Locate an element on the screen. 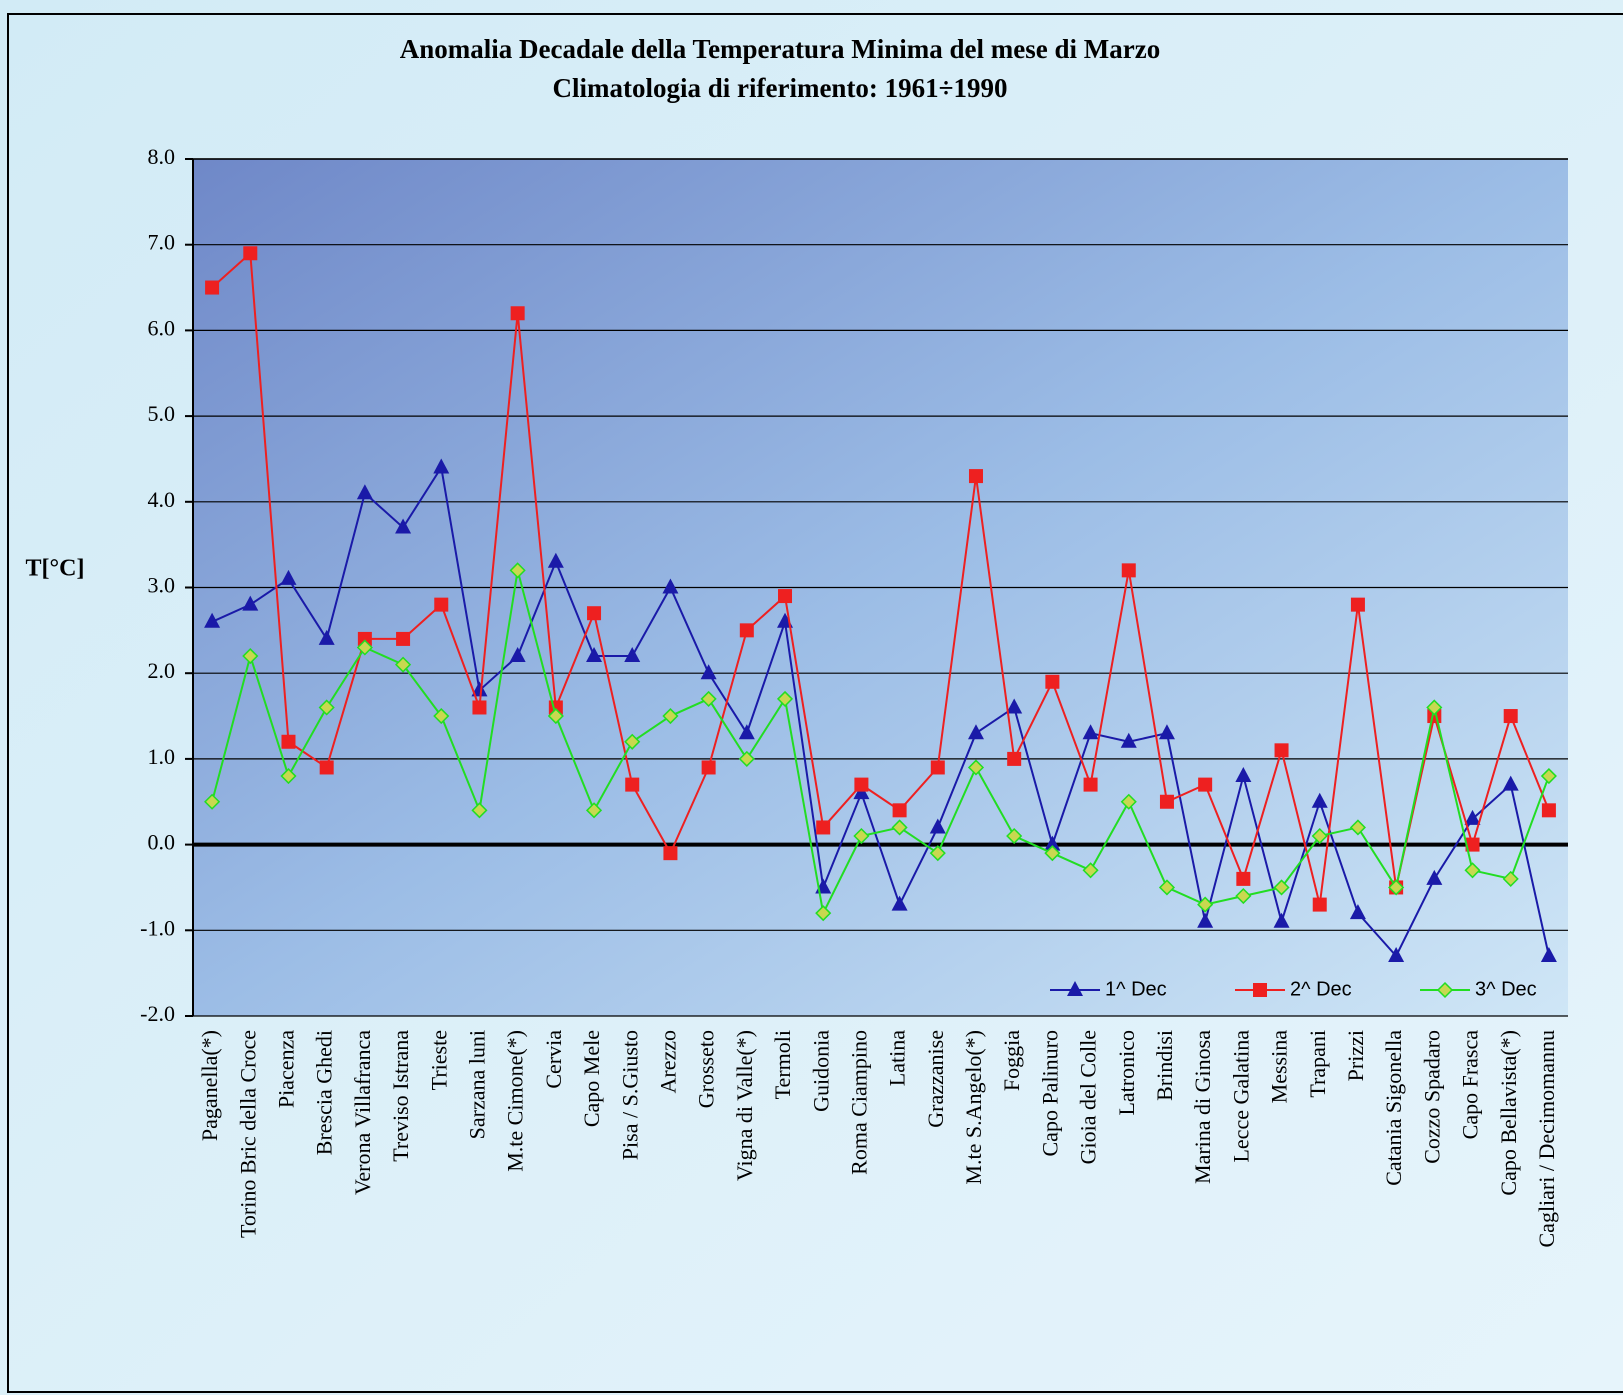  x-tick-label: Guidonia is located at coordinates (820, 1071).